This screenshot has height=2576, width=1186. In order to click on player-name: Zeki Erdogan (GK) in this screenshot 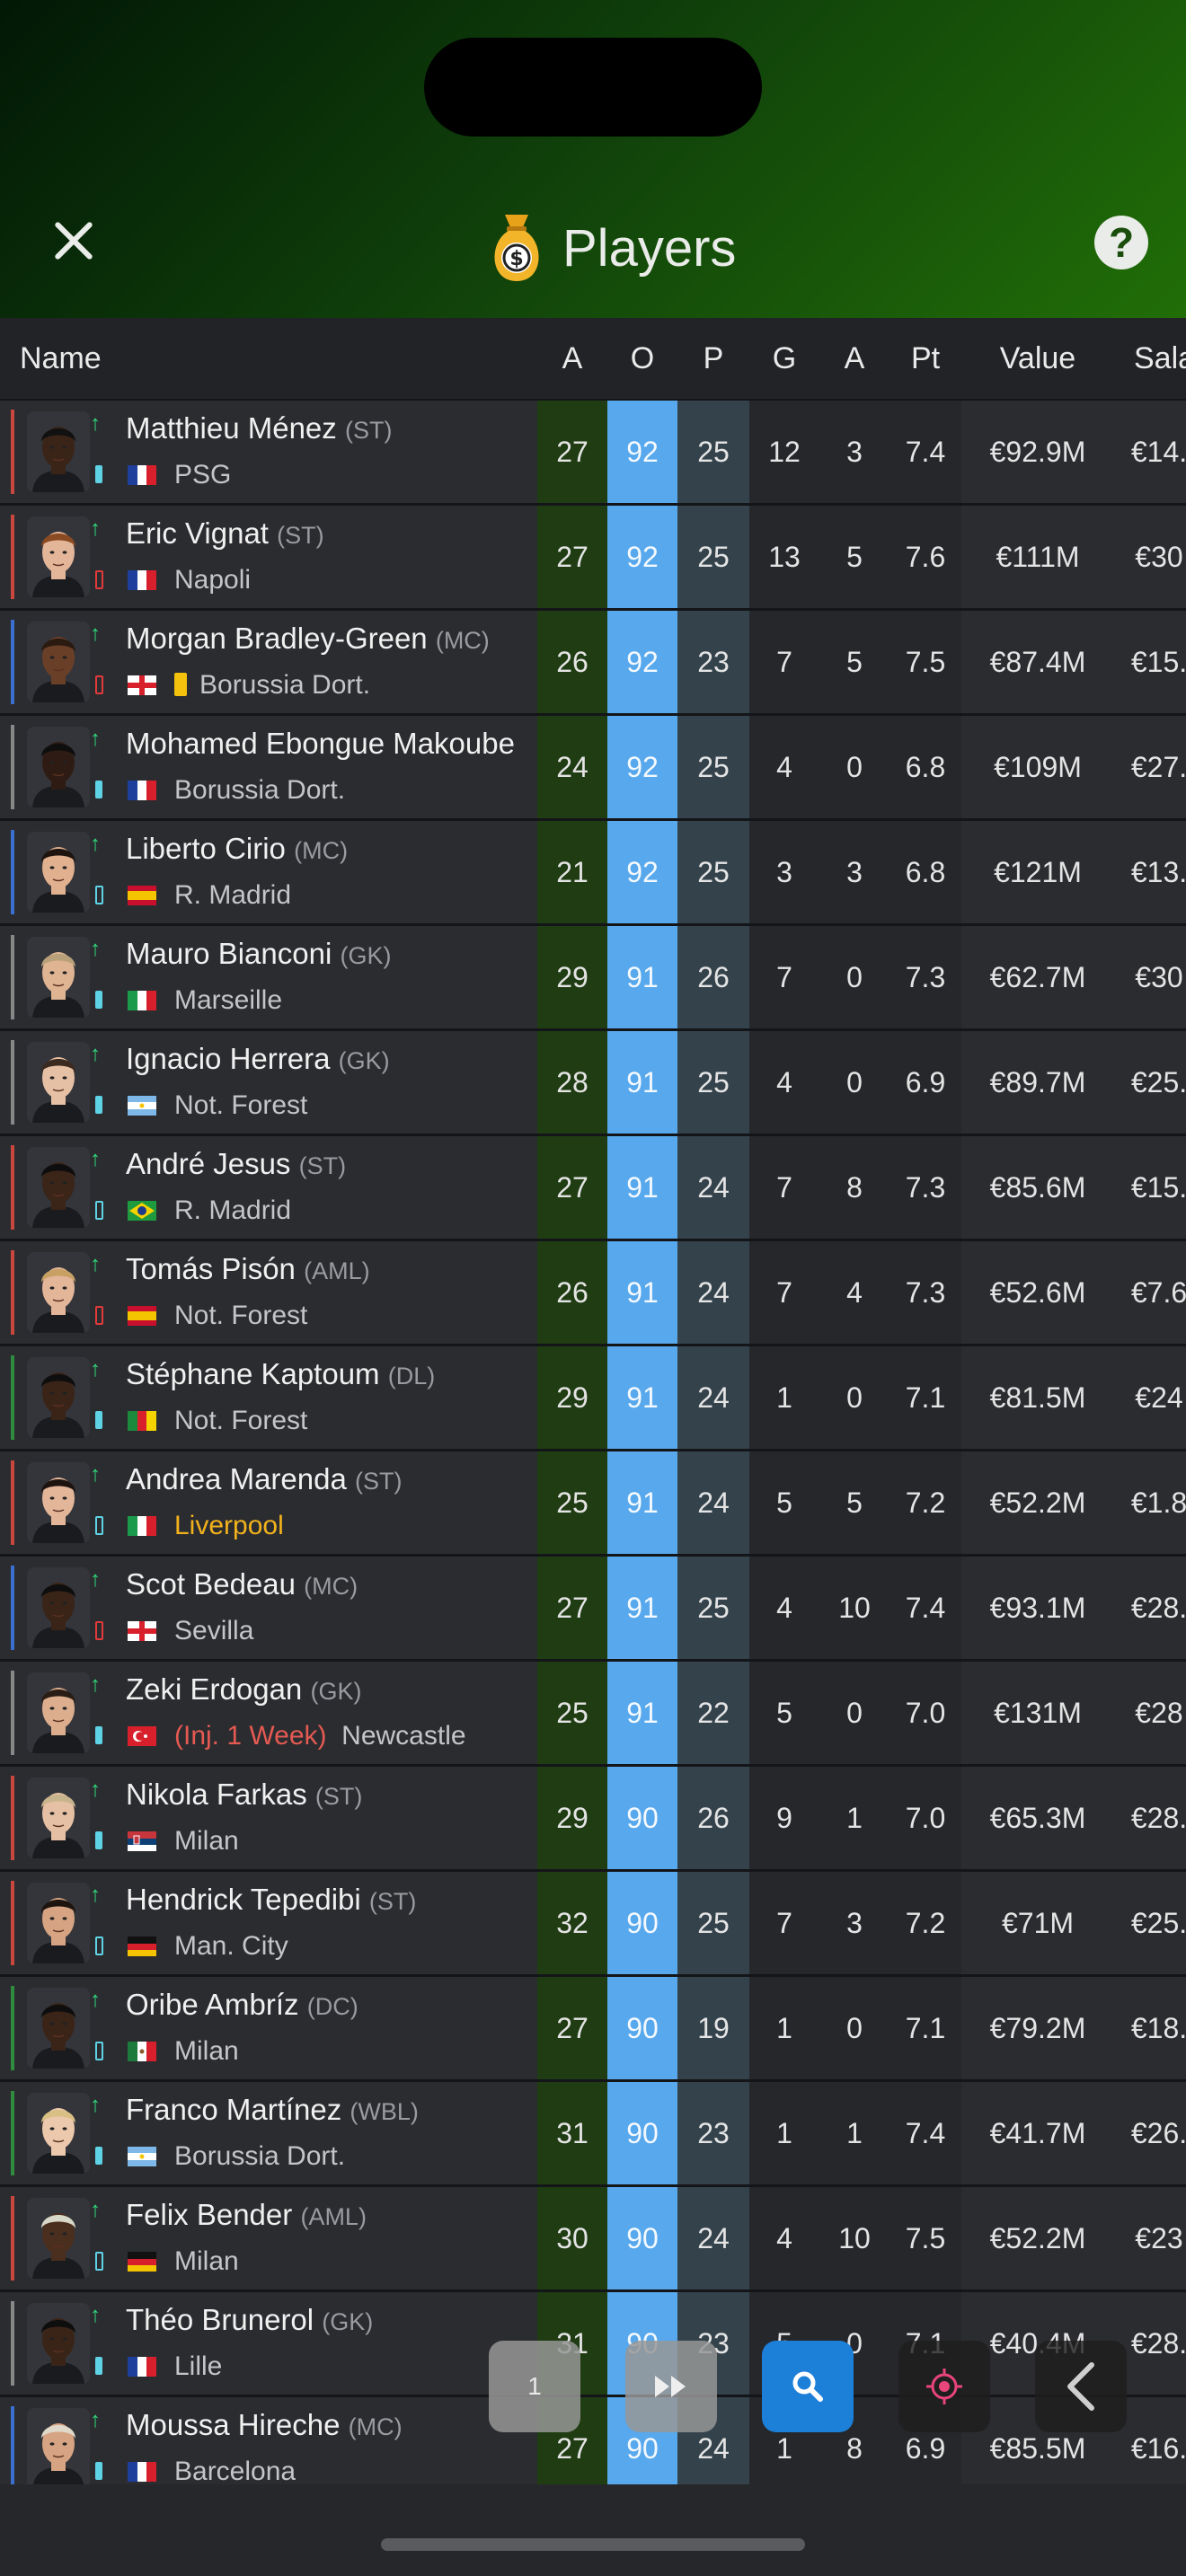, I will do `click(244, 1689)`.